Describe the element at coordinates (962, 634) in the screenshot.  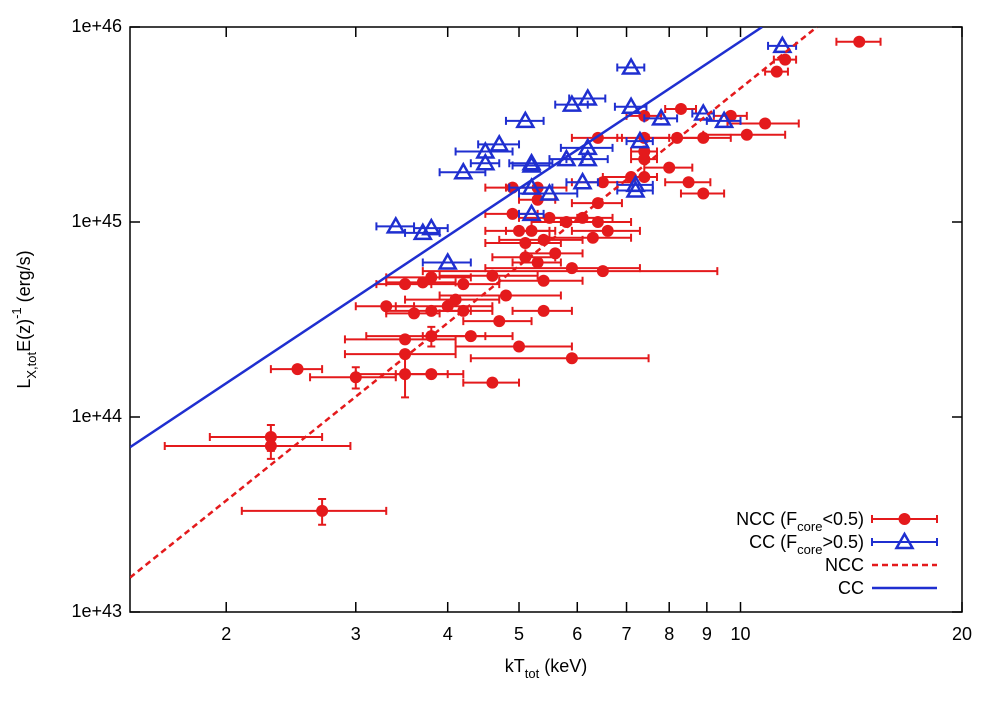
I see `x-tick-label: 20` at that location.